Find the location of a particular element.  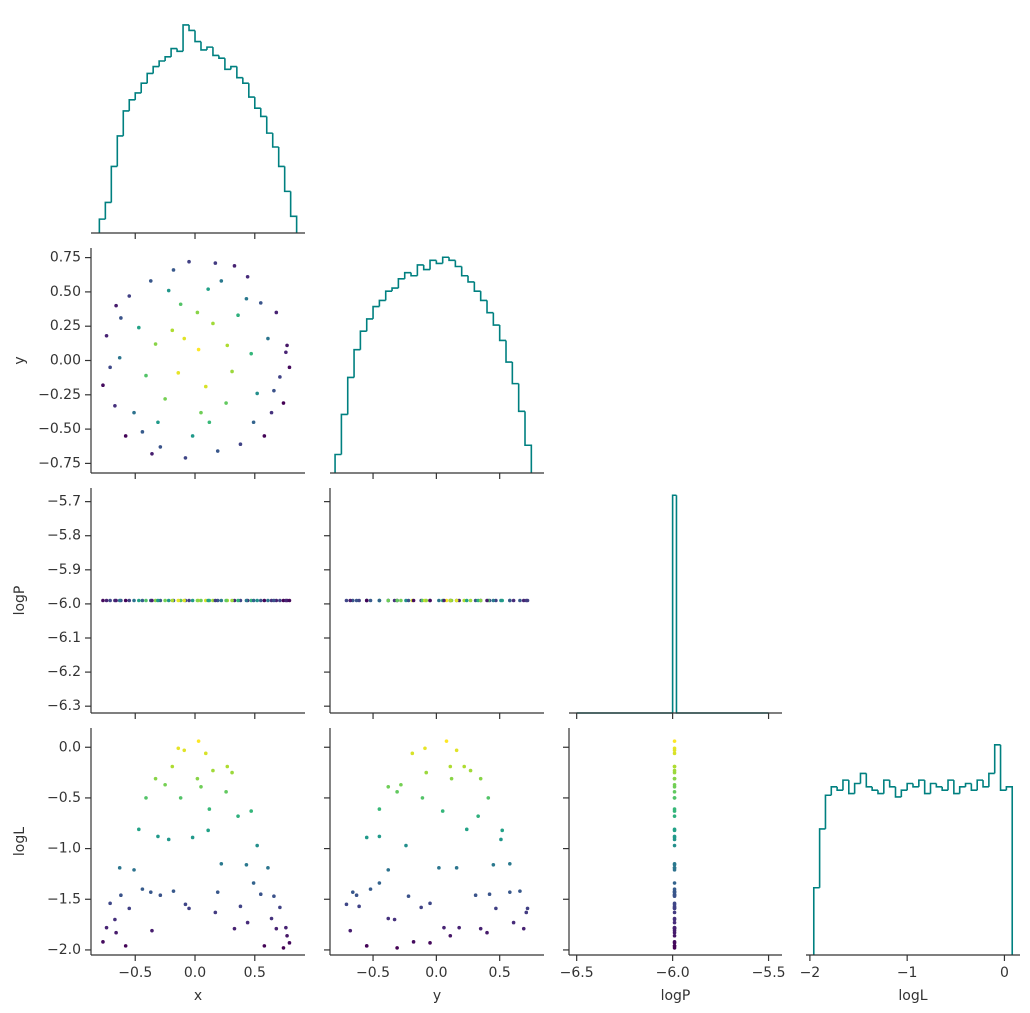

x-axis-label: y is located at coordinates (437, 996).